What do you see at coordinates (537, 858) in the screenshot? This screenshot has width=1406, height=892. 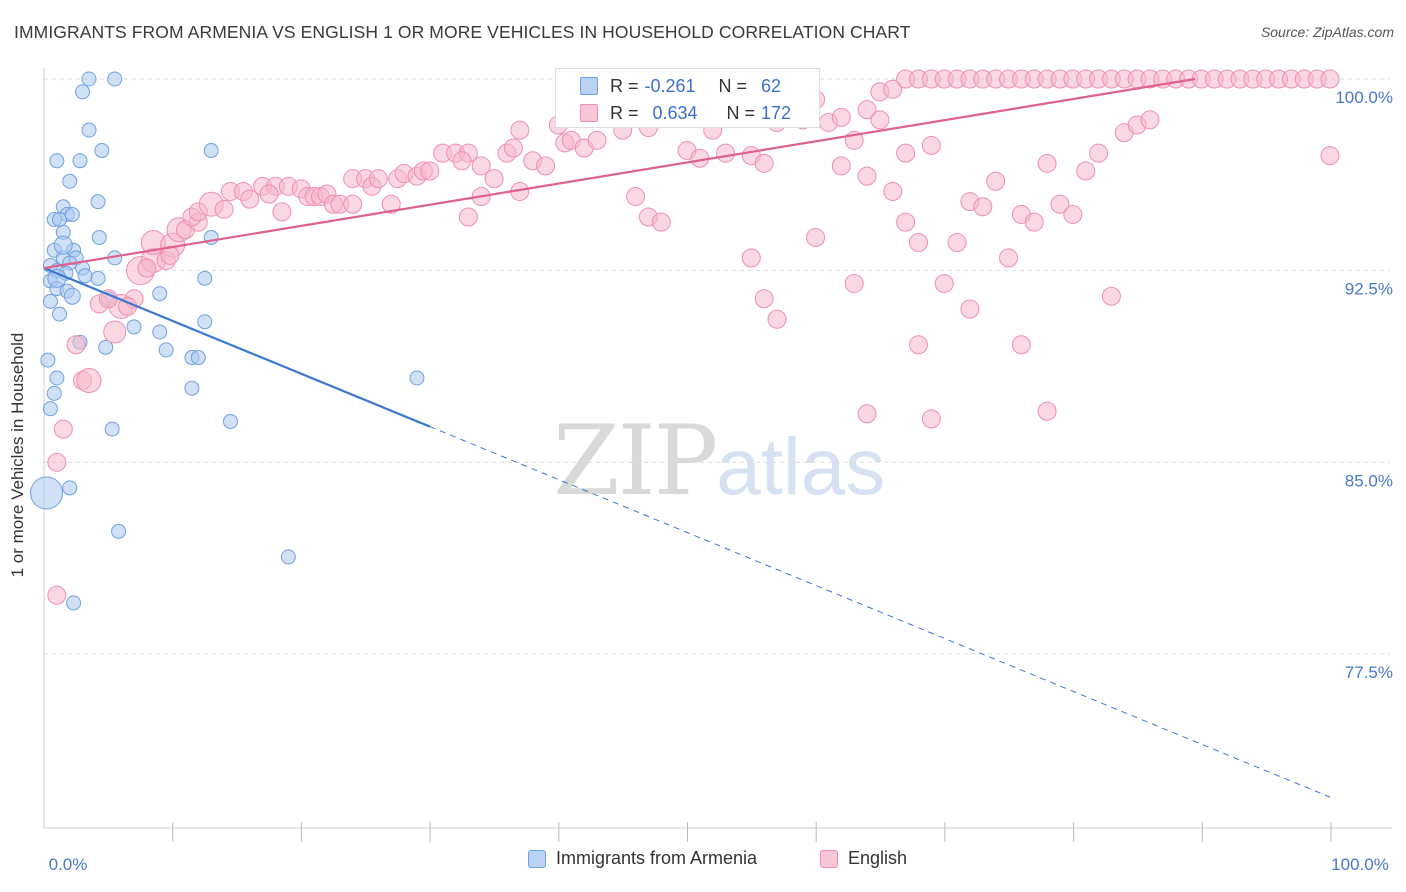 I see `legend-swatch-armenia` at bounding box center [537, 858].